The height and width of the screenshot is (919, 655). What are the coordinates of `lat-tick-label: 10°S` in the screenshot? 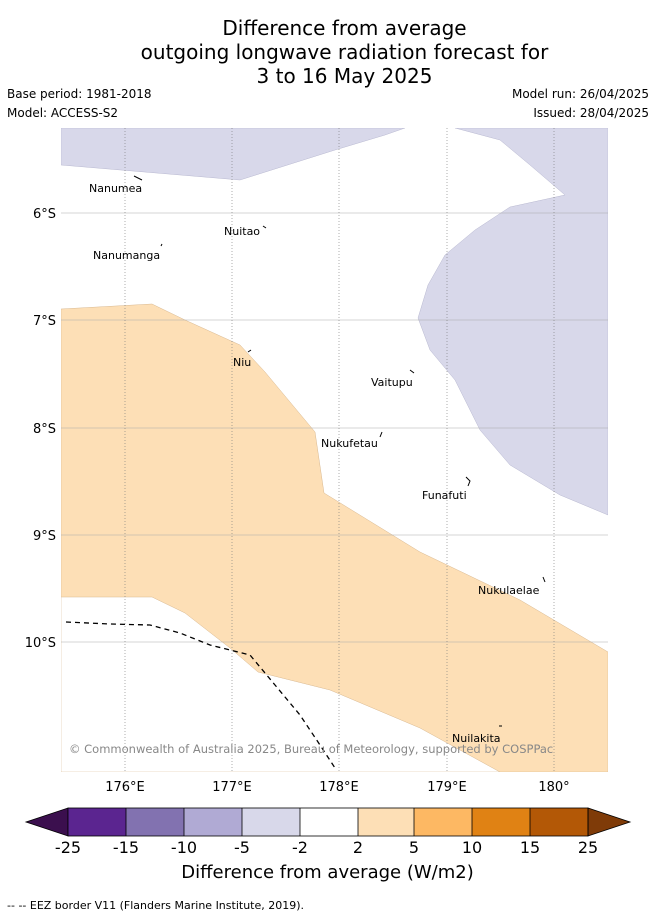 It's located at (40, 643).